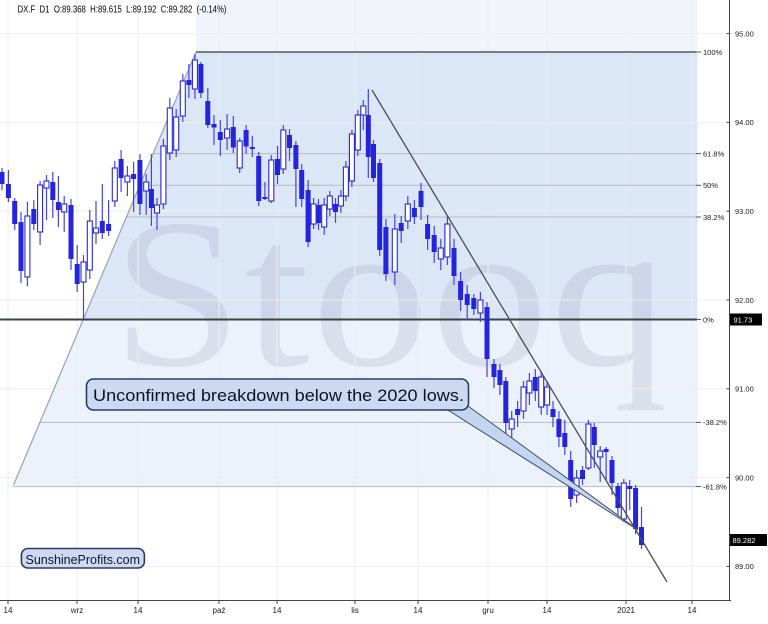 The width and height of the screenshot is (768, 624). I want to click on svg-text: -61.8%, so click(715, 486).